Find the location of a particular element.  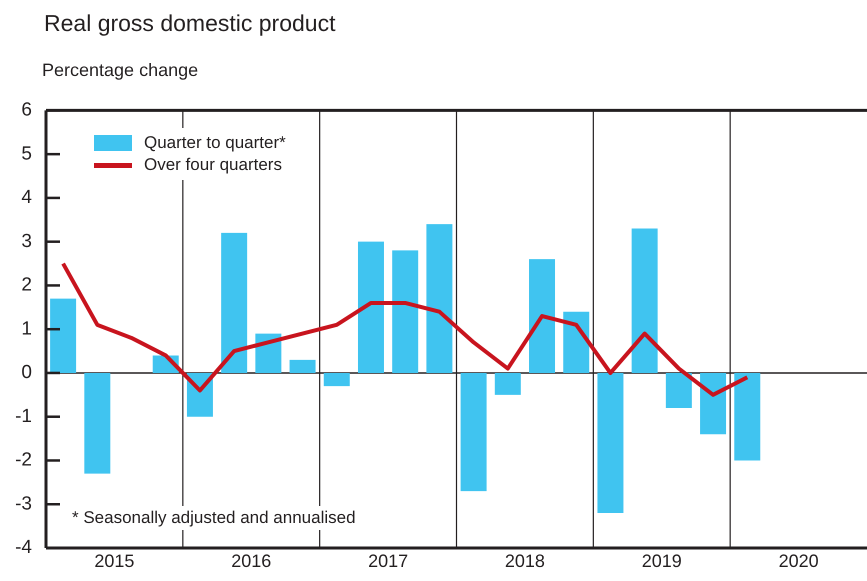

y-tick-label: -2 is located at coordinates (23, 460).